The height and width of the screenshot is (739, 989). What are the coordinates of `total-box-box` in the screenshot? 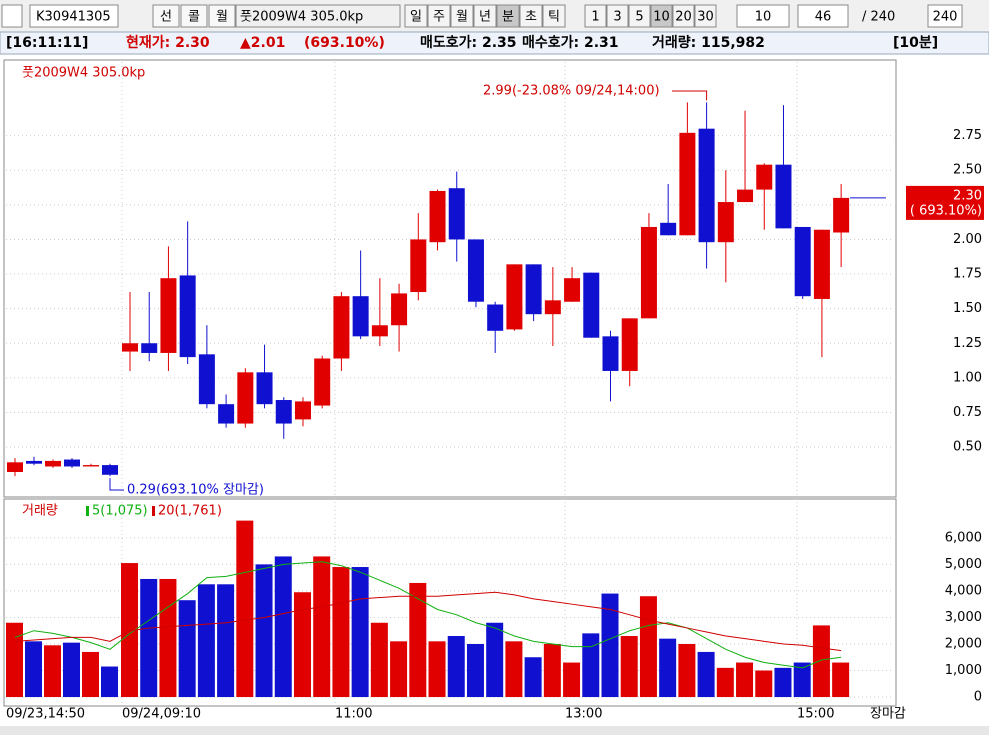 It's located at (945, 16).